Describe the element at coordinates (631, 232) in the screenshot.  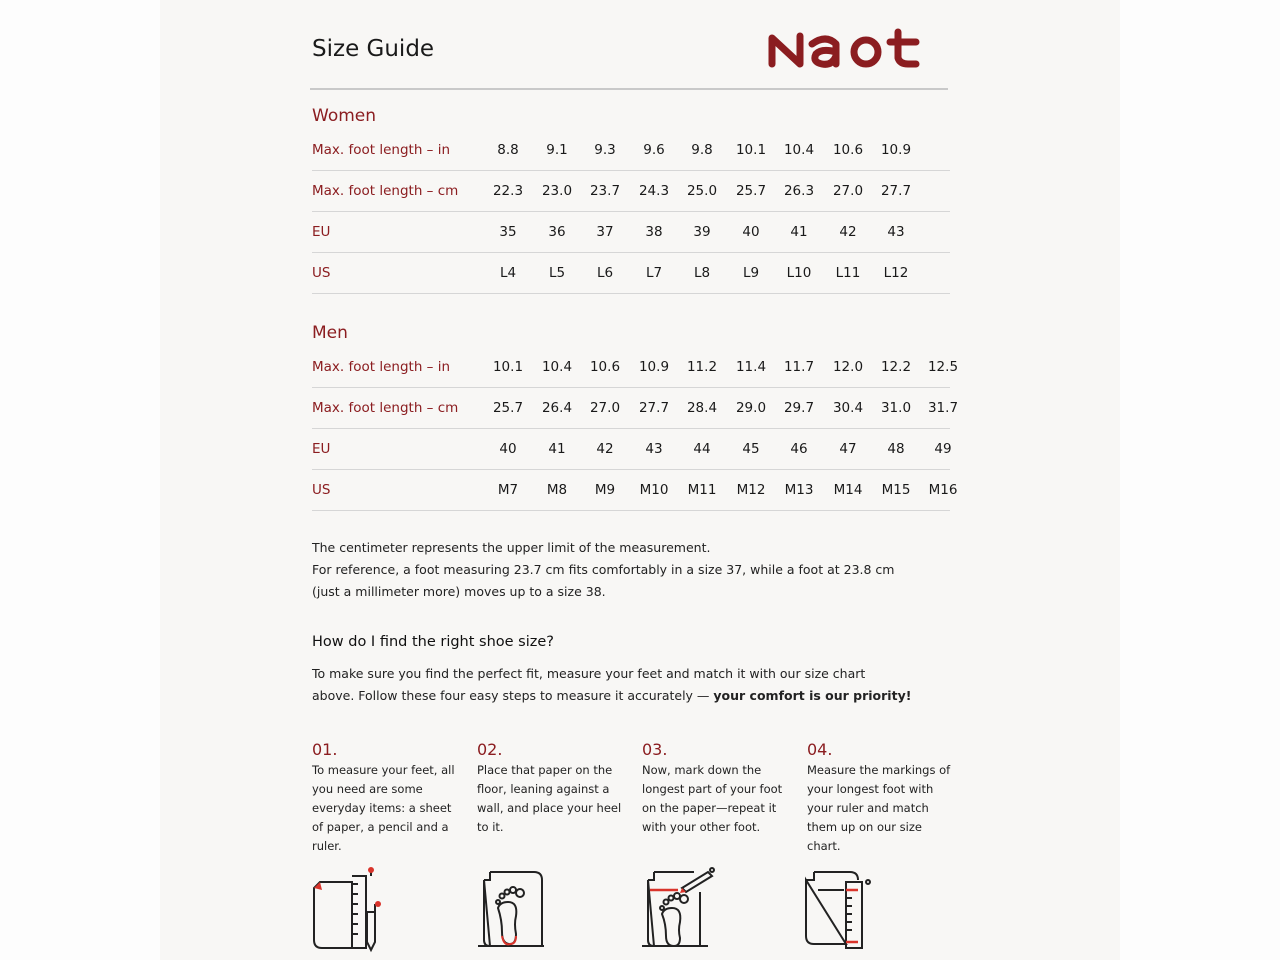
I see `table-row: EU 35 36 37 38 39 40 41 42 43` at that location.